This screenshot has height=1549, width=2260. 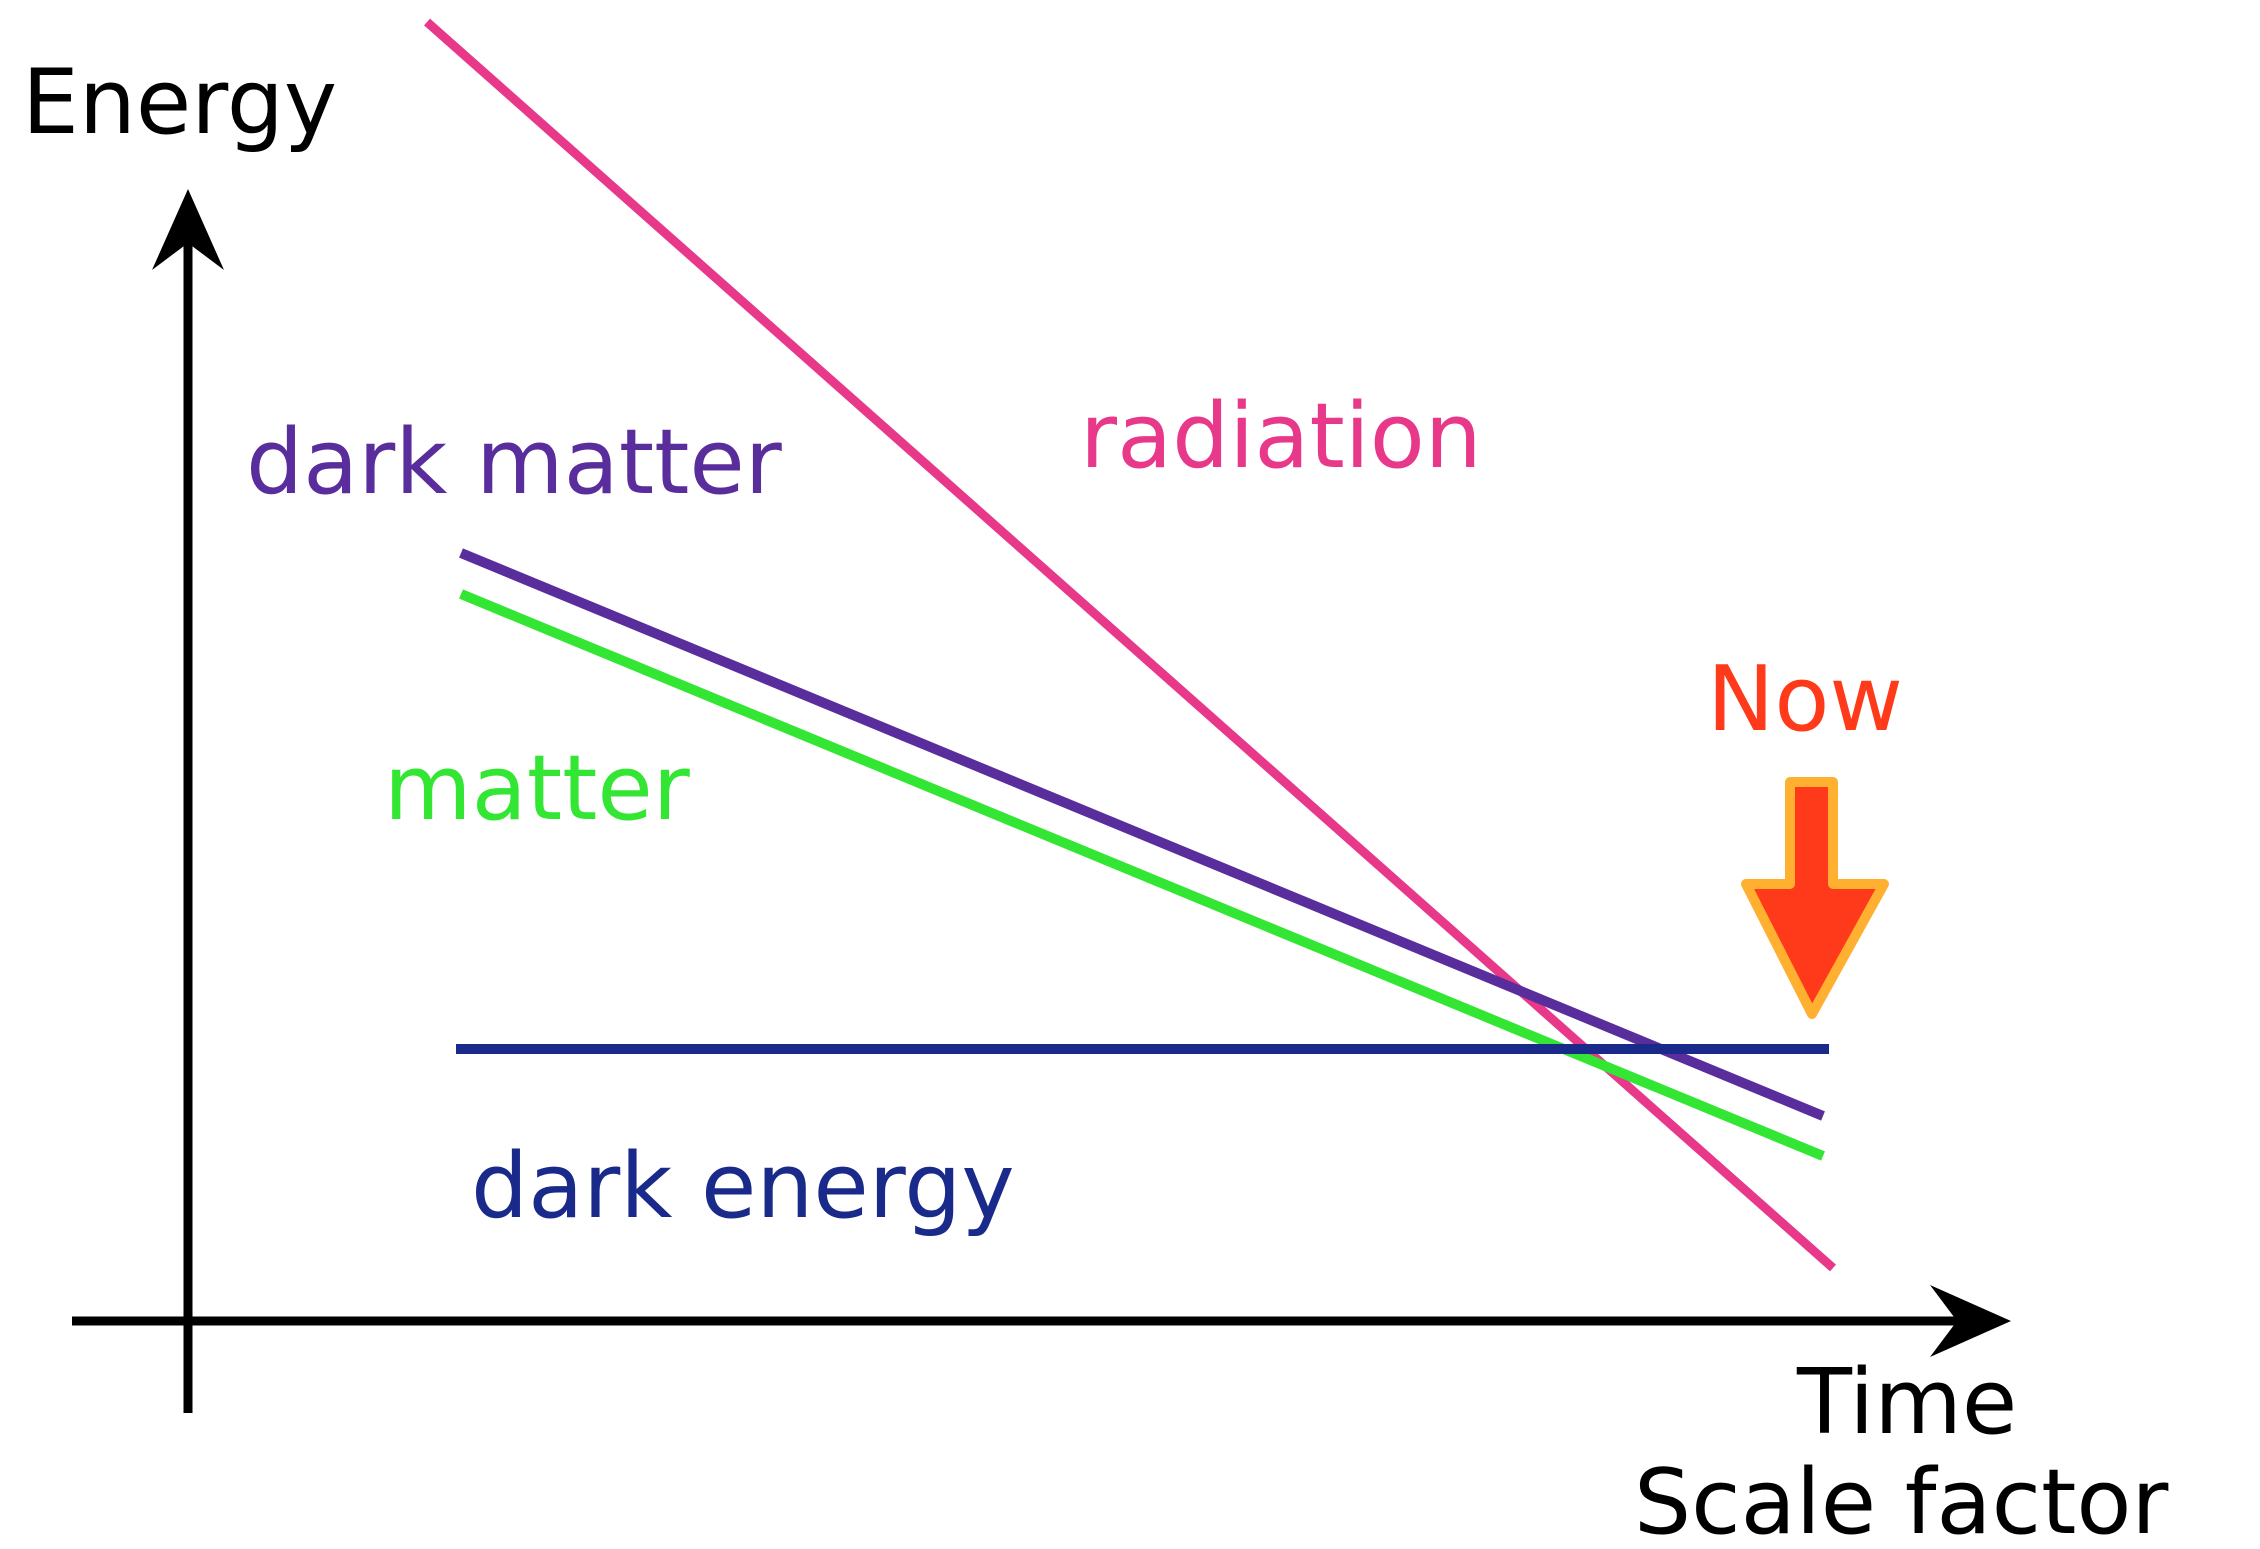 I want to click on now-label: Now, so click(x=1805, y=699).